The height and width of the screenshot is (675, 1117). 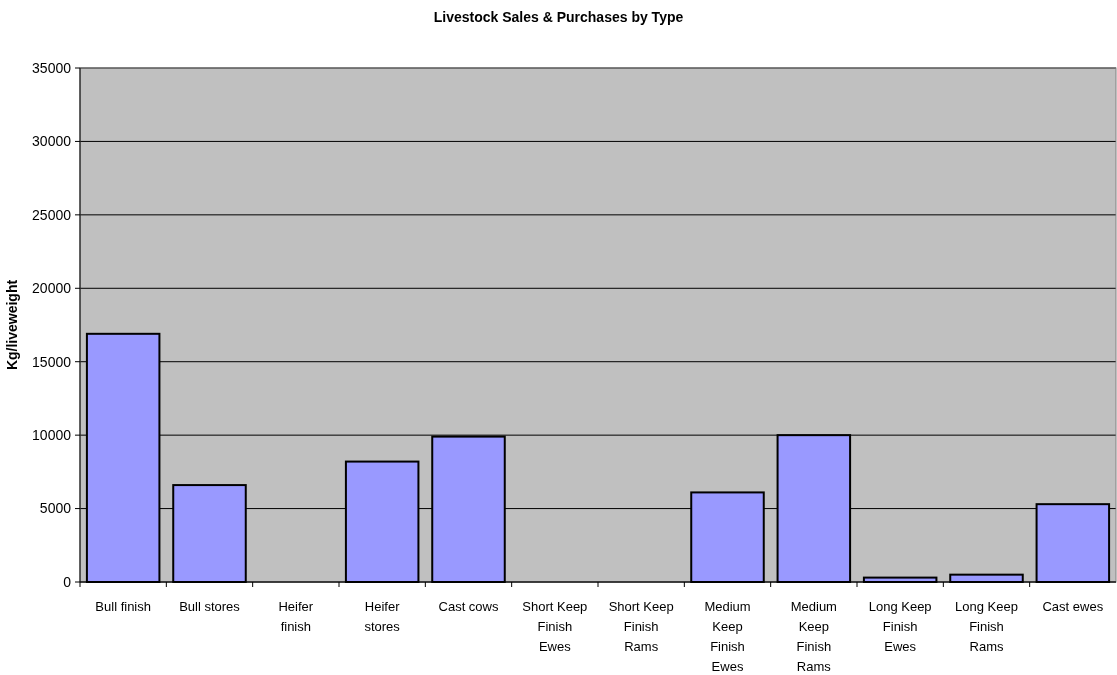 What do you see at coordinates (123, 606) in the screenshot?
I see `x-tick-label: Bull finish` at bounding box center [123, 606].